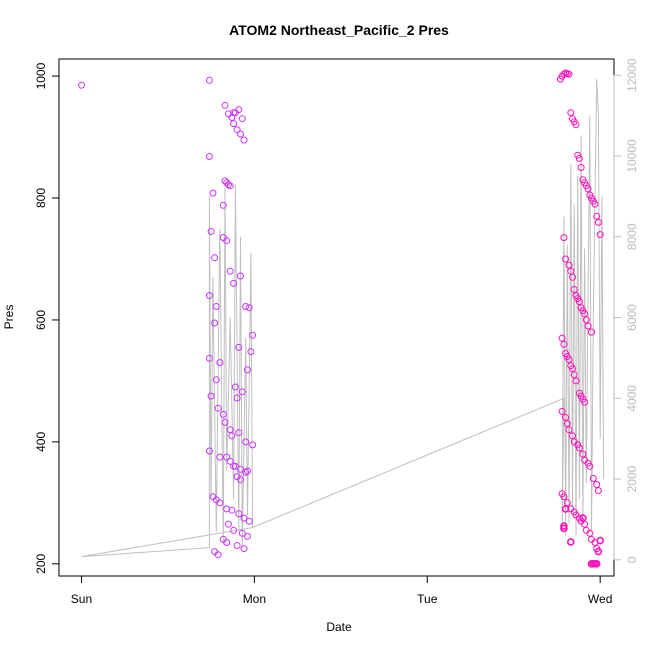 The height and width of the screenshot is (650, 650). Describe the element at coordinates (9, 317) in the screenshot. I see `y-axis-label: Pres` at that location.